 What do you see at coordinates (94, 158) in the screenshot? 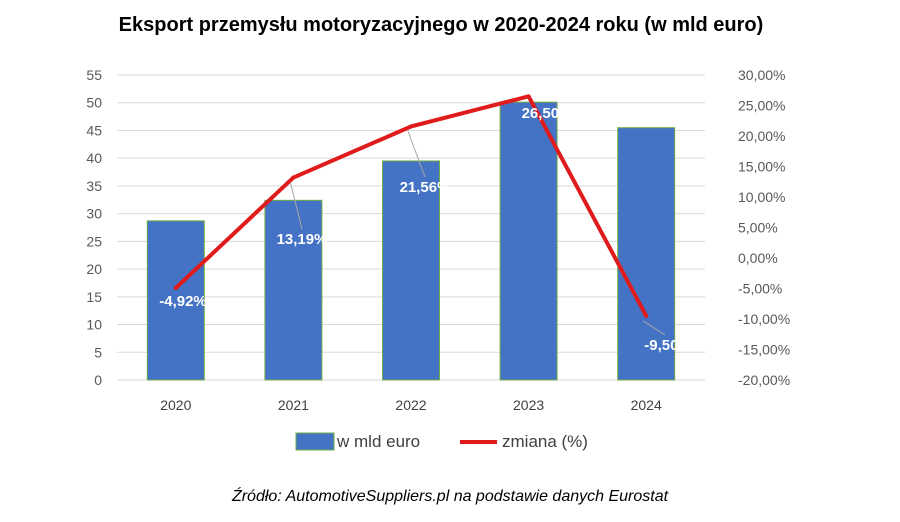
I see `y-left-tick-label: 40` at bounding box center [94, 158].